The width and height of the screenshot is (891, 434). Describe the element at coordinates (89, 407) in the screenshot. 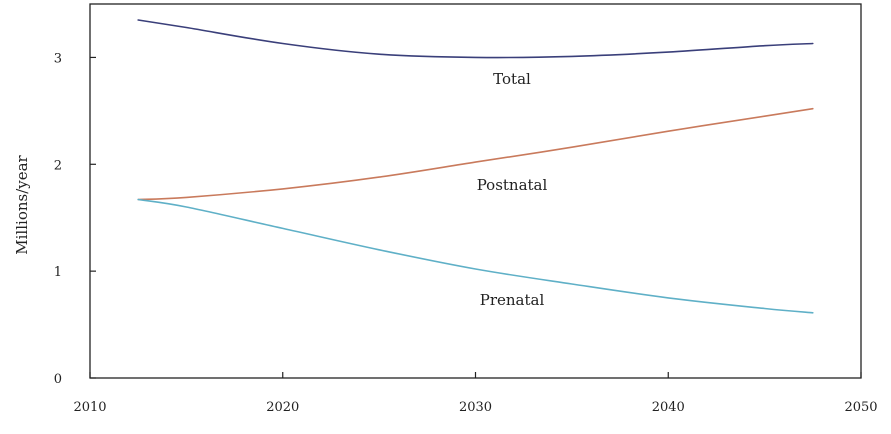

I see `x-tick-label: 2010` at that location.